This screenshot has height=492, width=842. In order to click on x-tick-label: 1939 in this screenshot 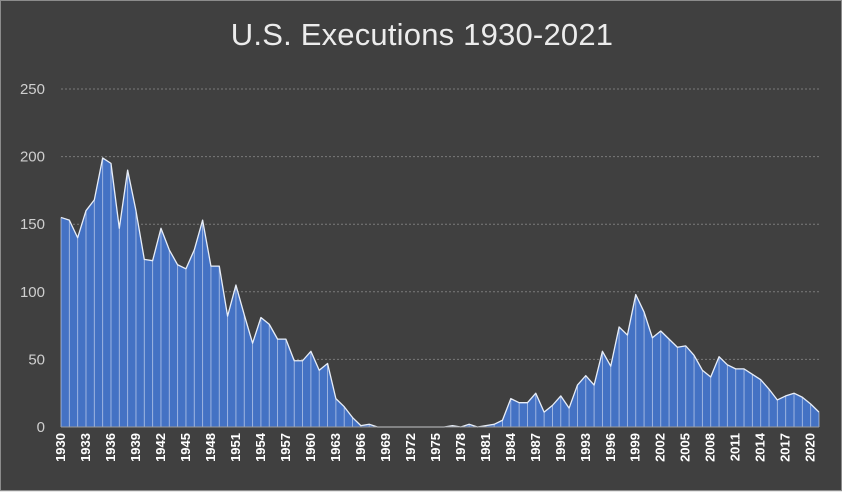, I will do `click(135, 447)`.